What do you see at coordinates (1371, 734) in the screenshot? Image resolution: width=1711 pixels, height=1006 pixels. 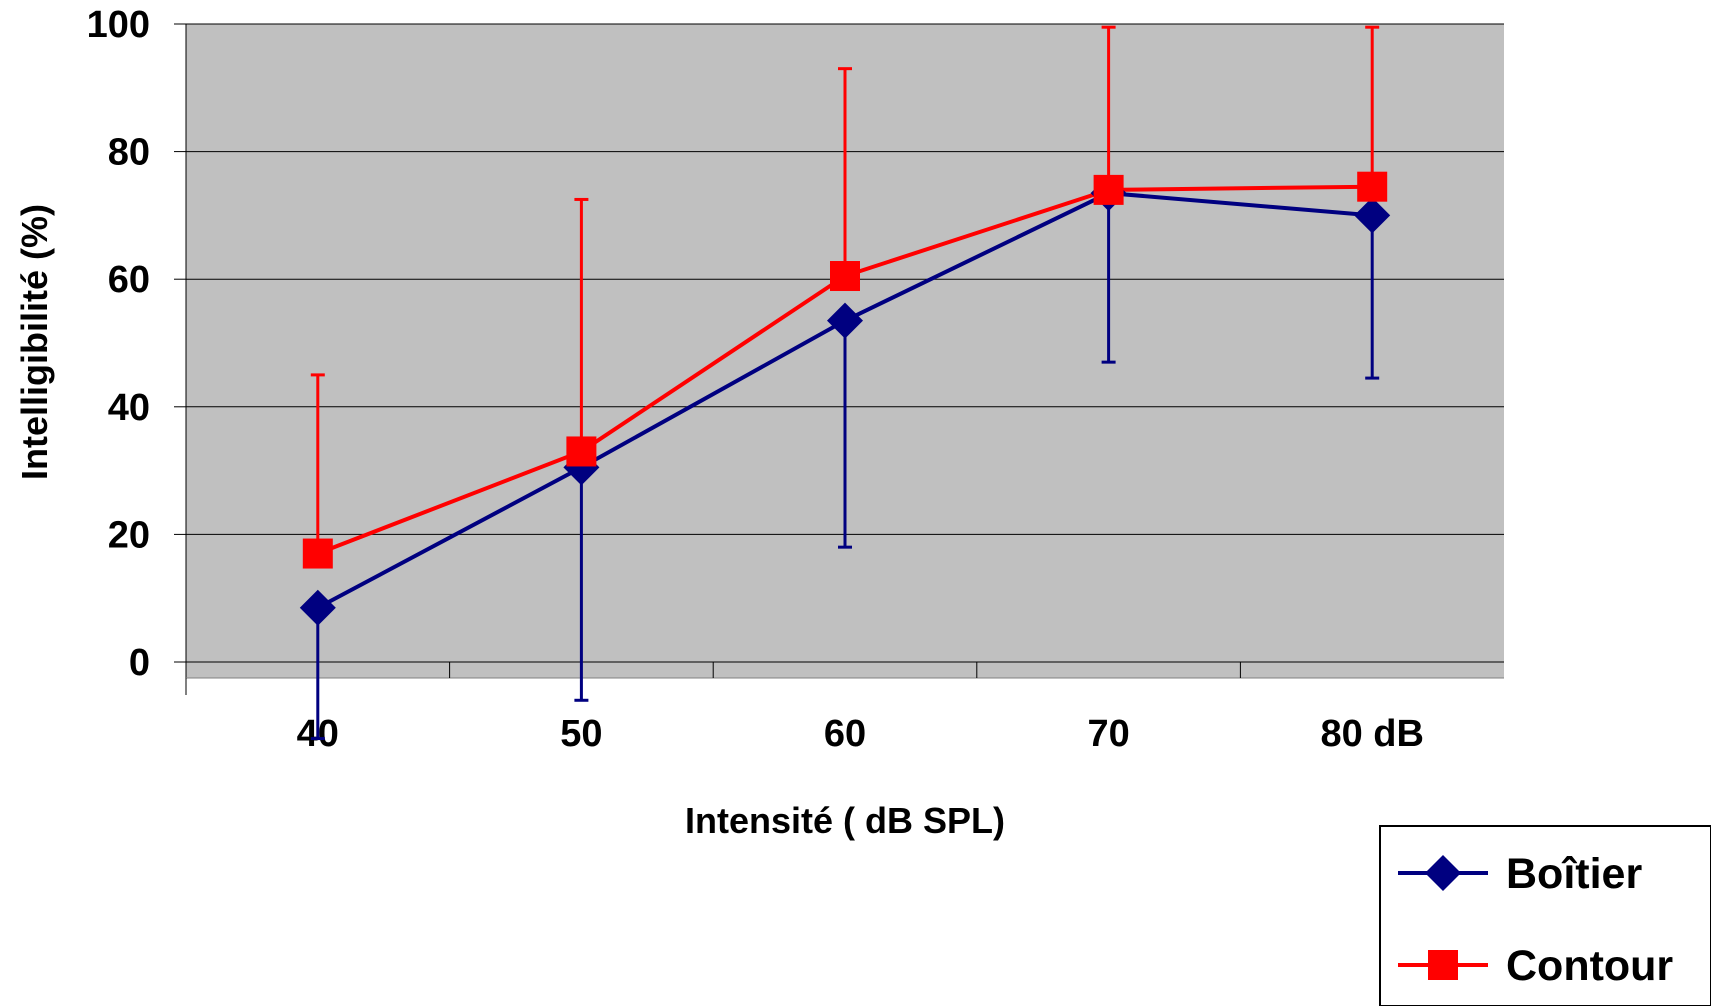 I see `x-tick-label-4: 80 dB` at bounding box center [1371, 734].